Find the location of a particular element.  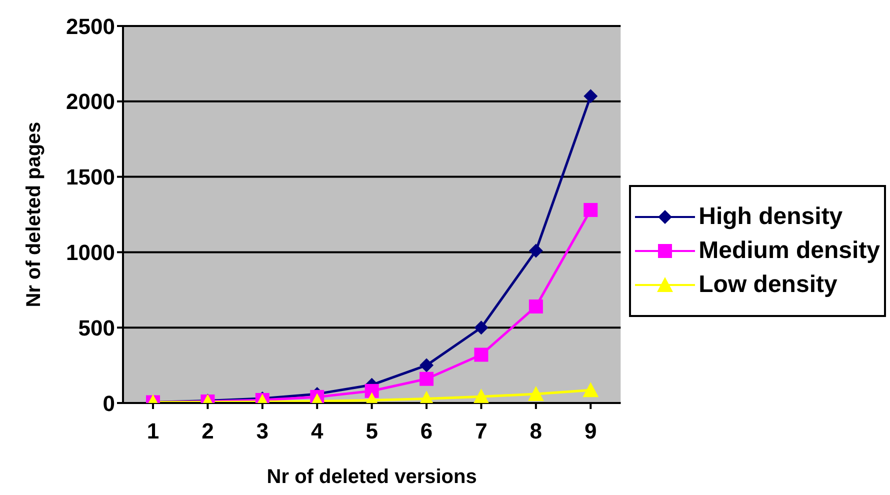

x-tick-label: 3 is located at coordinates (262, 431).